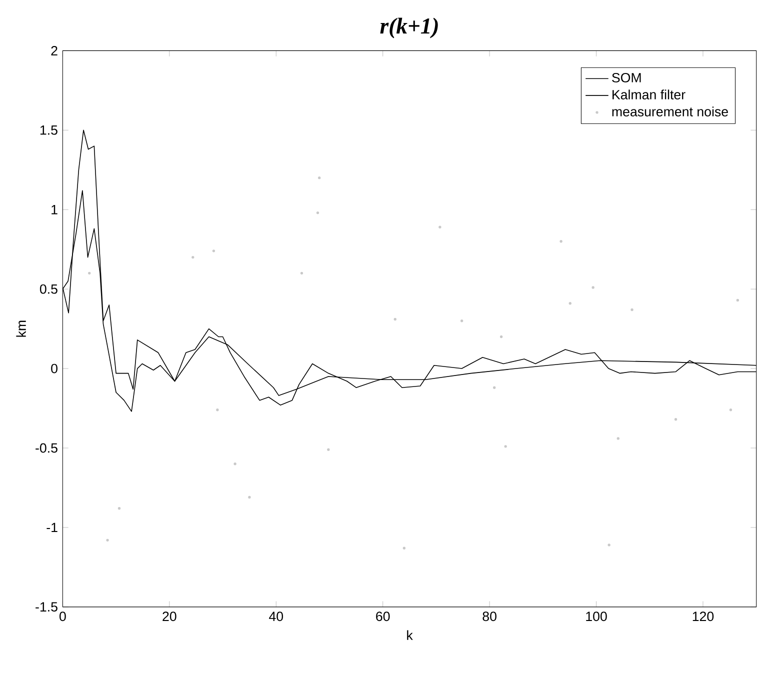 The height and width of the screenshot is (682, 771). What do you see at coordinates (47, 607) in the screenshot?
I see `y-tick-label: -1.5` at bounding box center [47, 607].